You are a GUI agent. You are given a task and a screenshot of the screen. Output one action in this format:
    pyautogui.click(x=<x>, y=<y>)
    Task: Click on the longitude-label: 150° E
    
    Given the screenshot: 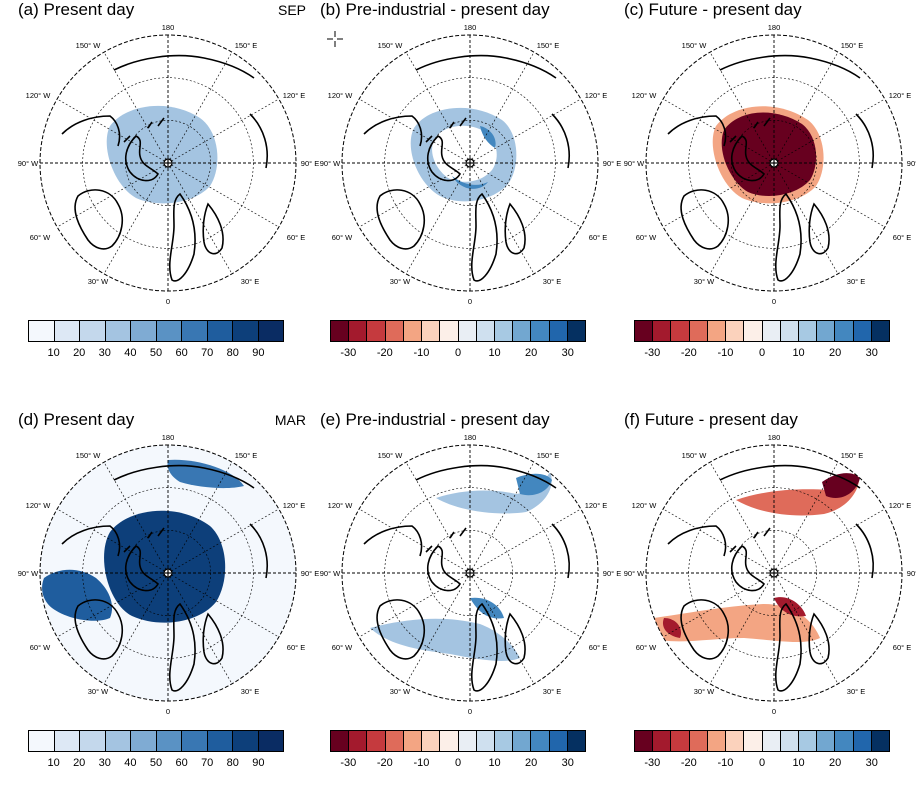 What is the action you would take?
    pyautogui.click(x=852, y=45)
    